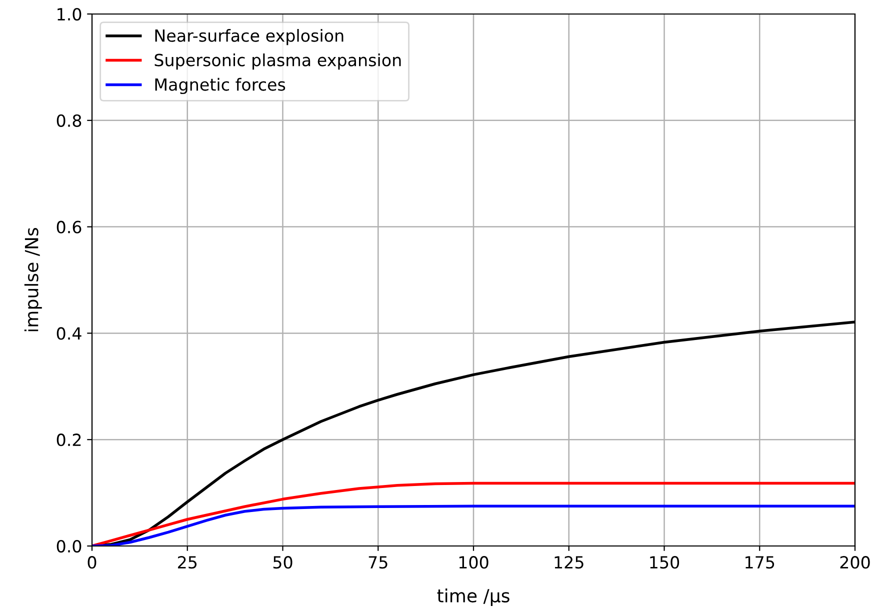 This screenshot has width=875, height=615. What do you see at coordinates (70, 14) in the screenshot?
I see `y-tick-label: 1.0` at bounding box center [70, 14].